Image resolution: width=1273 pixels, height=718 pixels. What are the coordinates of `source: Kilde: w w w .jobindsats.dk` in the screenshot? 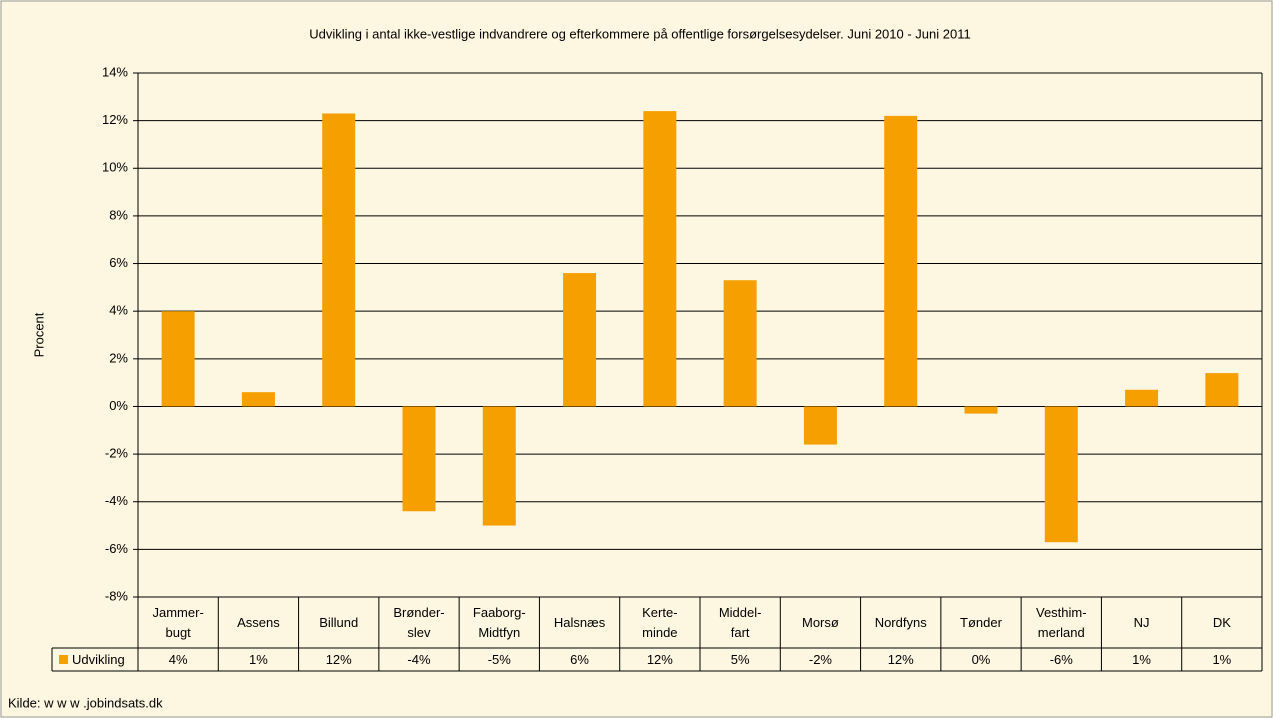 It's located at (85, 702).